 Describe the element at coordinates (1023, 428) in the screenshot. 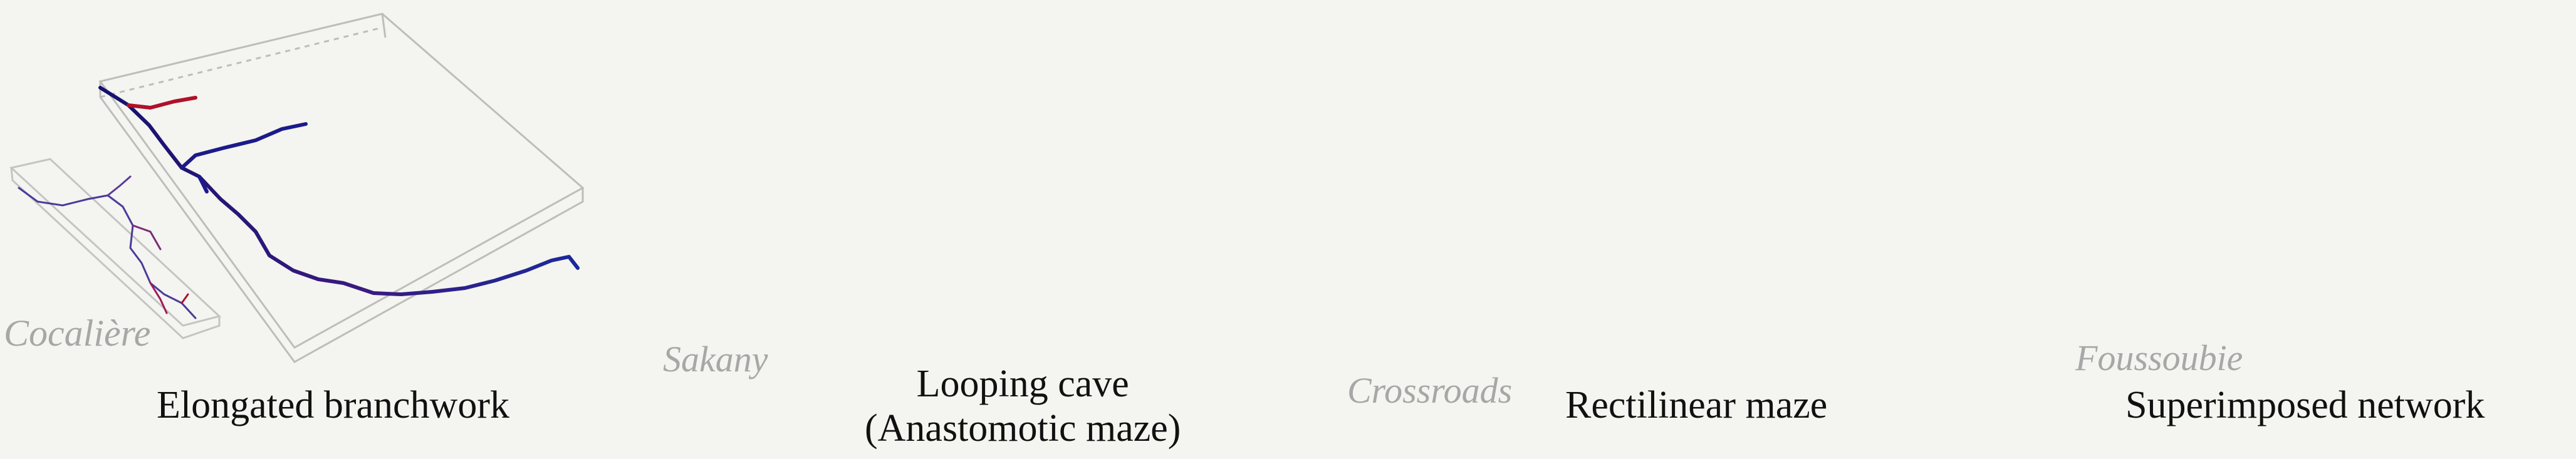

I see `caption-line-2: (Anastomotic maze)` at that location.